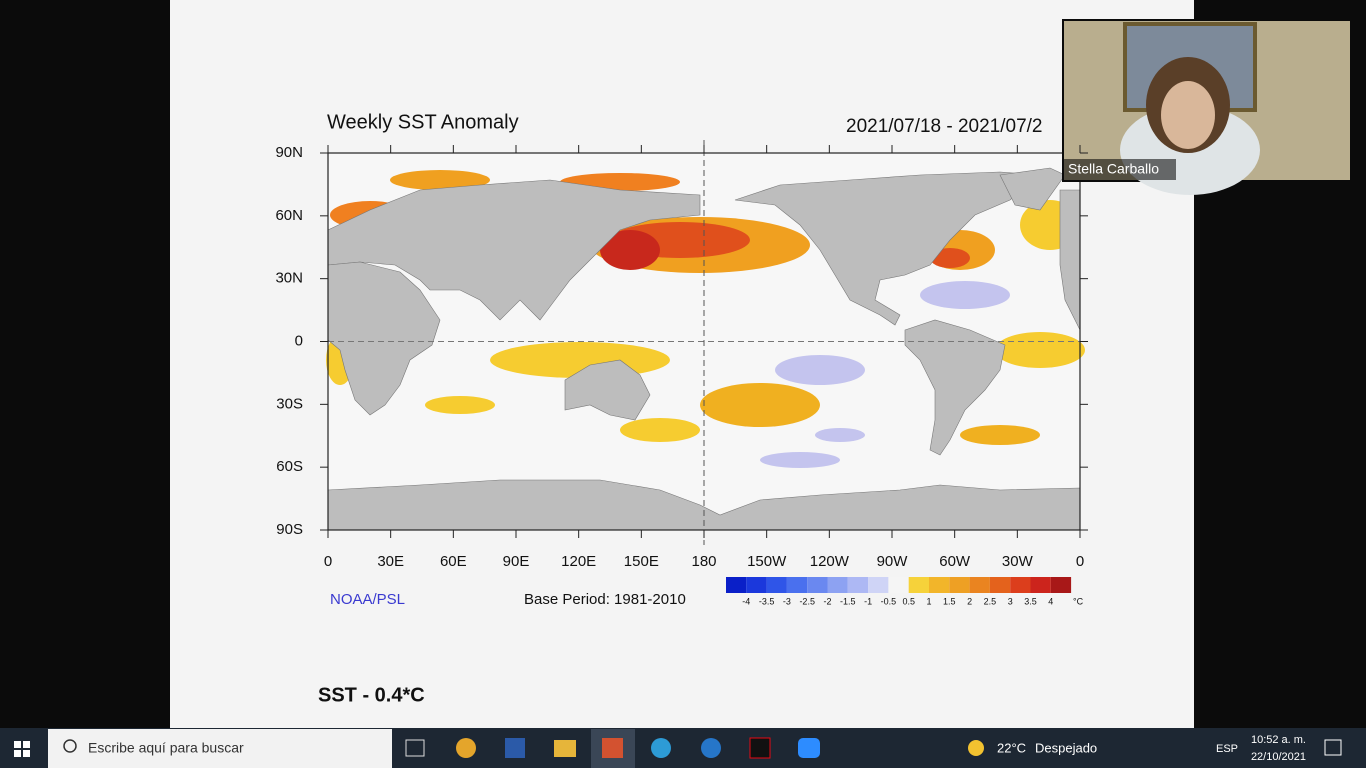 This screenshot has width=1366, height=768. What do you see at coordinates (889, 601) in the screenshot?
I see `colorbar-label: -0.5` at bounding box center [889, 601].